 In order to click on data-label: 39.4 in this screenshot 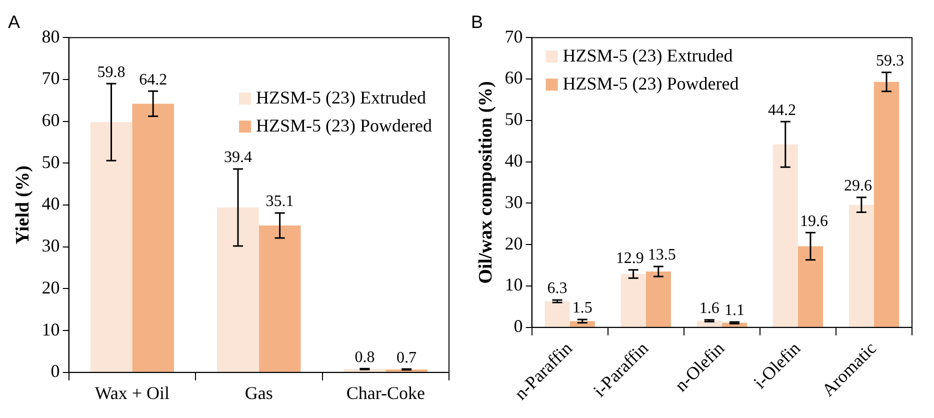, I will do `click(238, 157)`.